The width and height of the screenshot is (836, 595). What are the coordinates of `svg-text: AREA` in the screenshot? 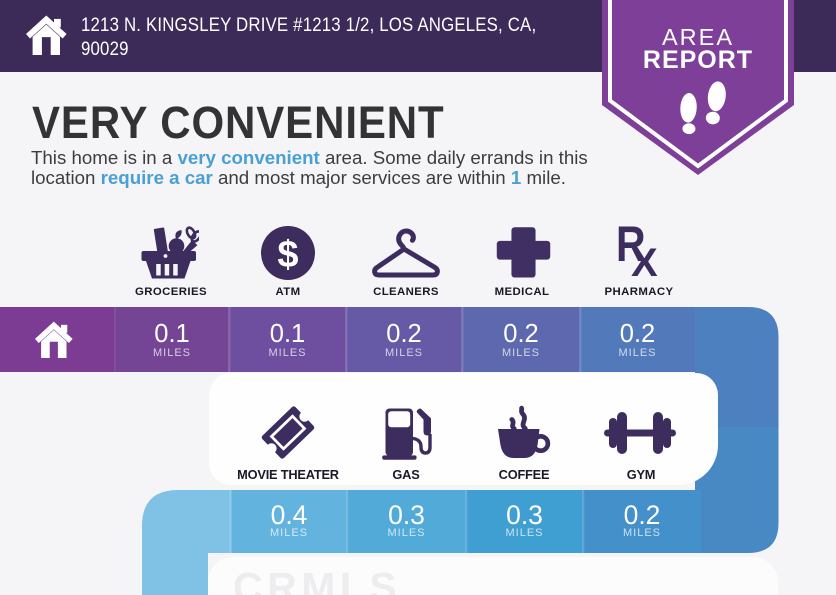 It's located at (698, 37).